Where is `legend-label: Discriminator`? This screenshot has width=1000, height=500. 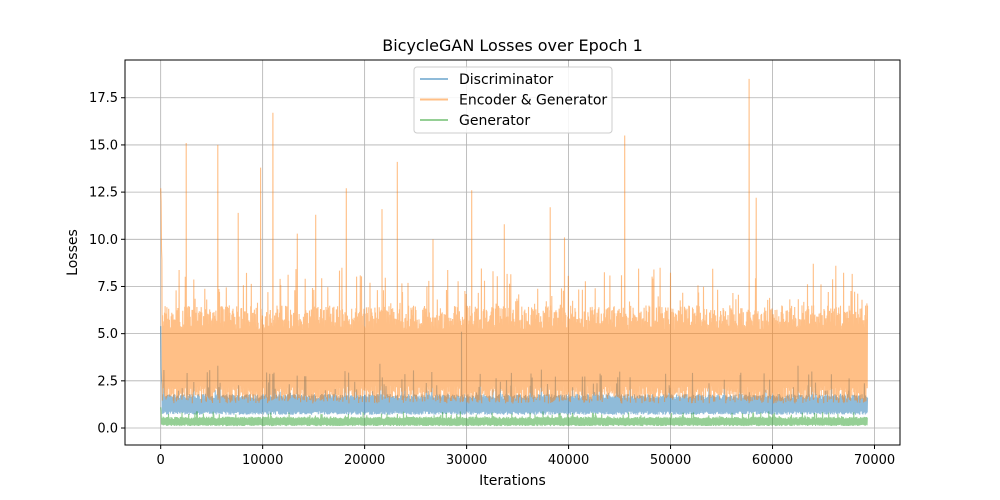 legend-label: Discriminator is located at coordinates (506, 80).